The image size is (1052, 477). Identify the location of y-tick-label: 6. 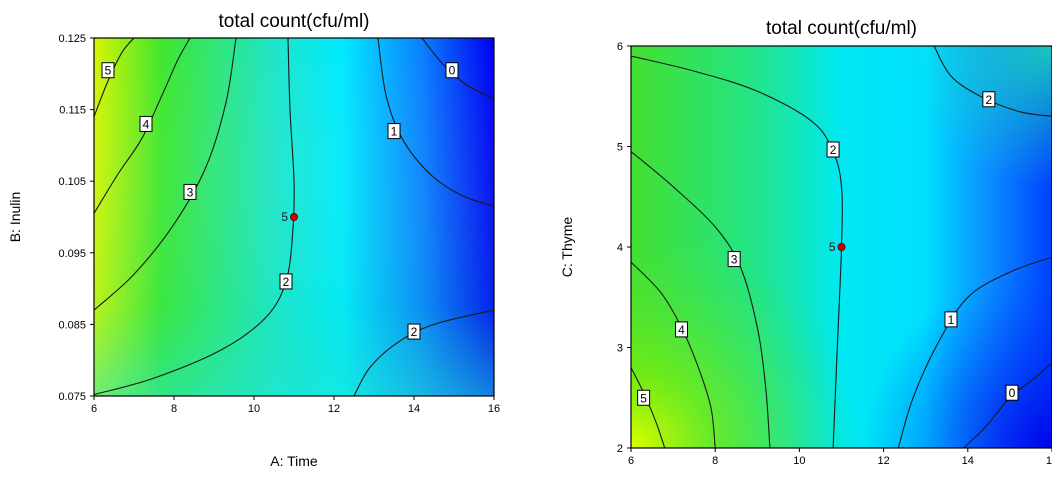
(620, 47).